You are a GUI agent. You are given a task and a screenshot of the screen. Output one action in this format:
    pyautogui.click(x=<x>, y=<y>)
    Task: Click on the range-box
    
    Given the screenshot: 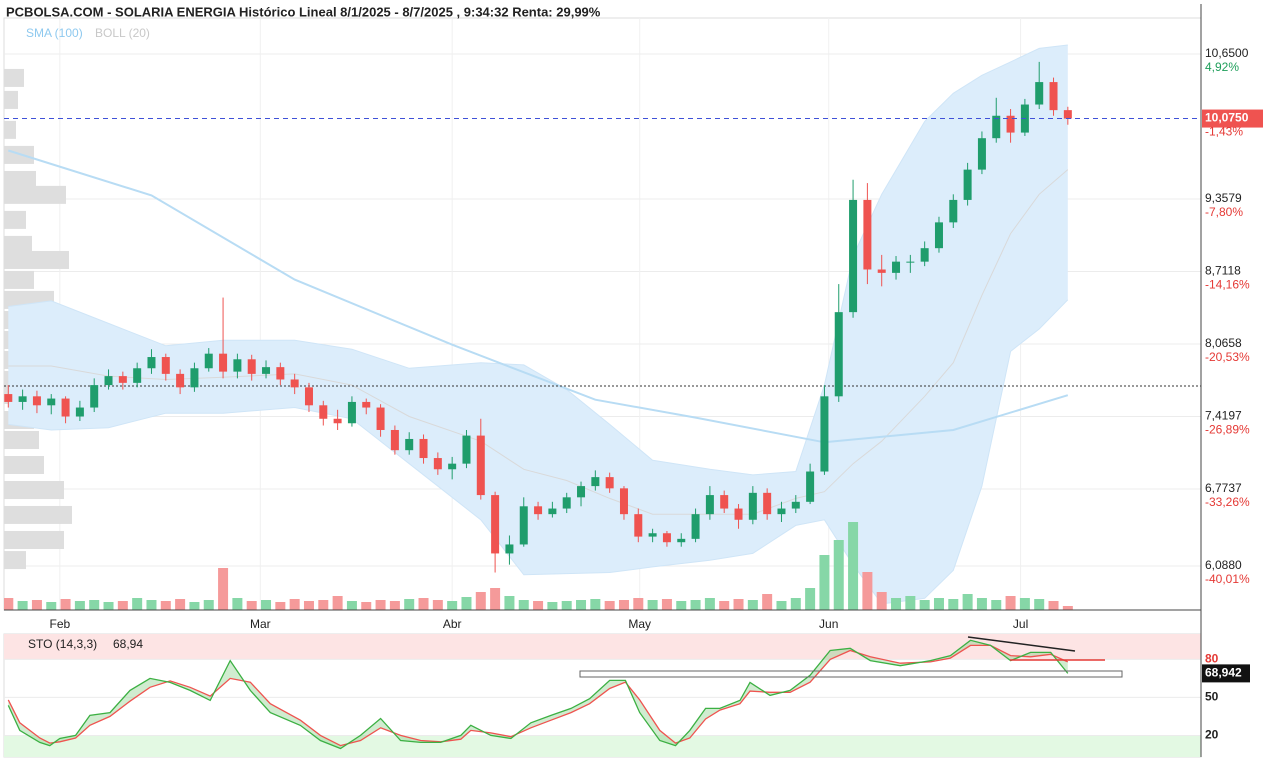 What is the action you would take?
    pyautogui.click(x=851, y=674)
    